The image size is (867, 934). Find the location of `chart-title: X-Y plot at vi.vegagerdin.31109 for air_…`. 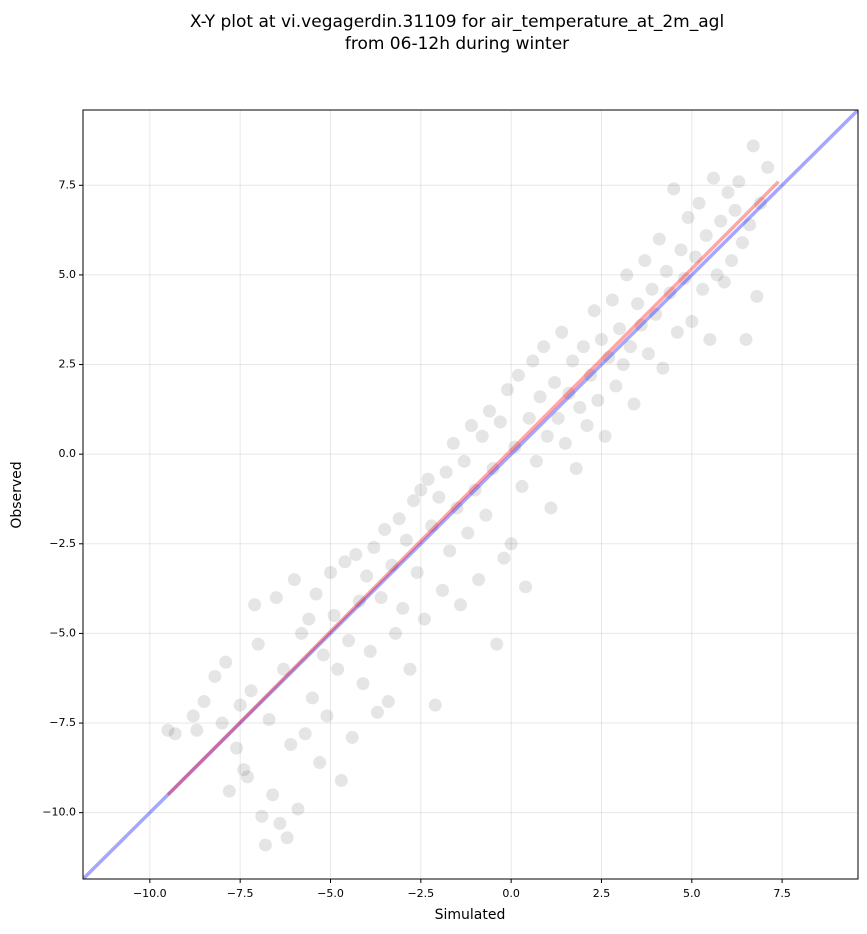

chart-title: X-Y plot at vi.vegagerdin.31109 for air_… is located at coordinates (457, 22).